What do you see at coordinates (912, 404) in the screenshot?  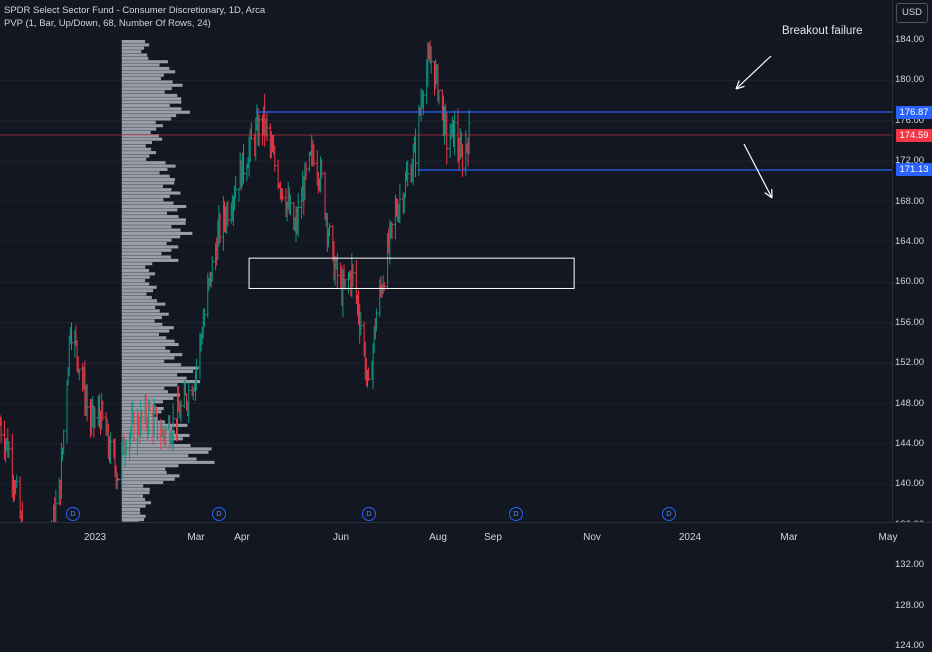 I see `price-tick-label: 148.00` at bounding box center [912, 404].